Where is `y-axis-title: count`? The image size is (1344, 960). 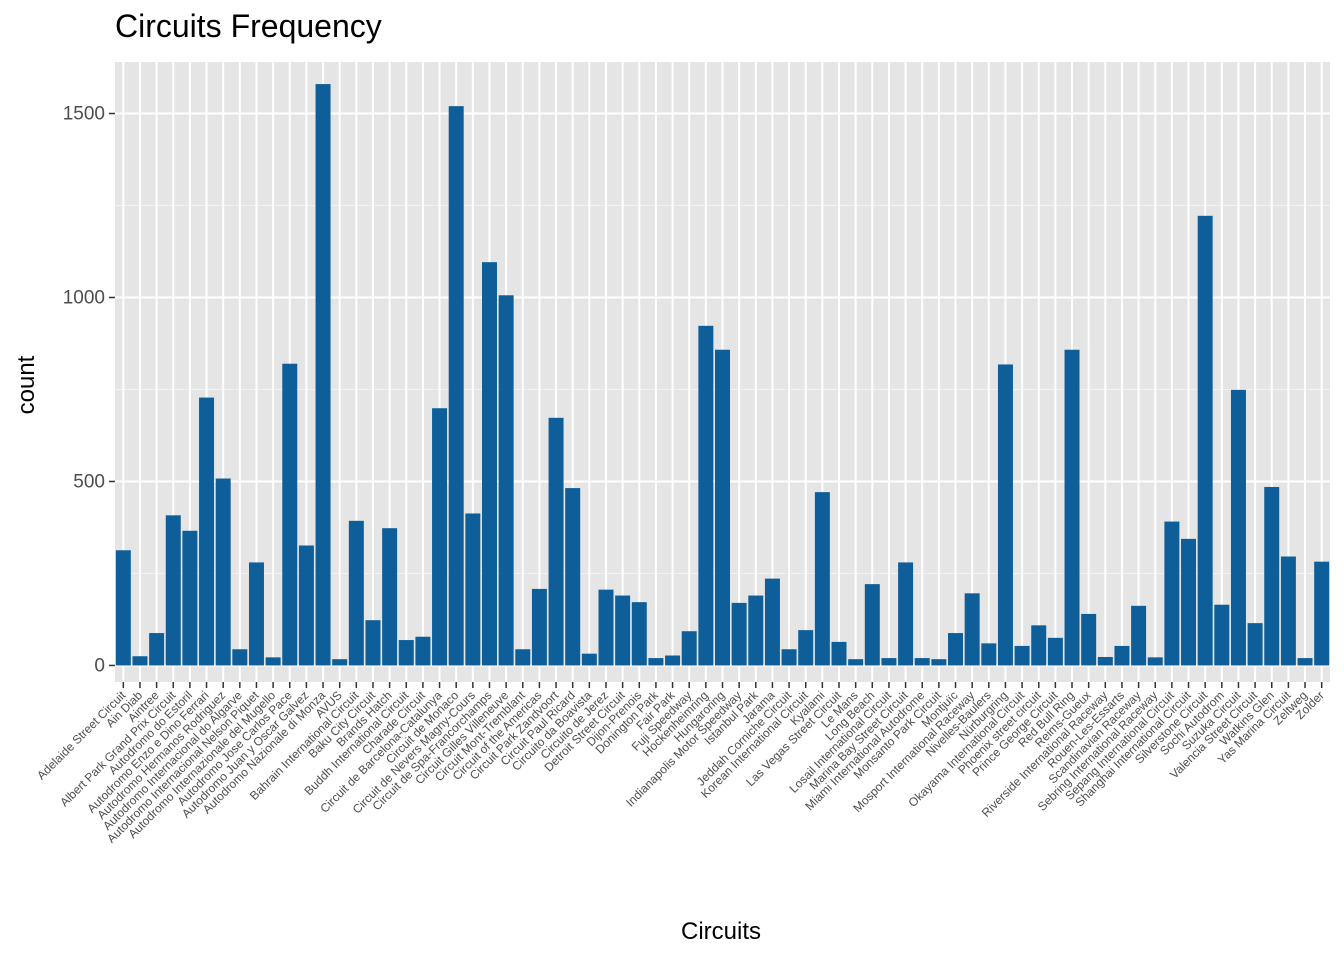
y-axis-title: count is located at coordinates (26, 384).